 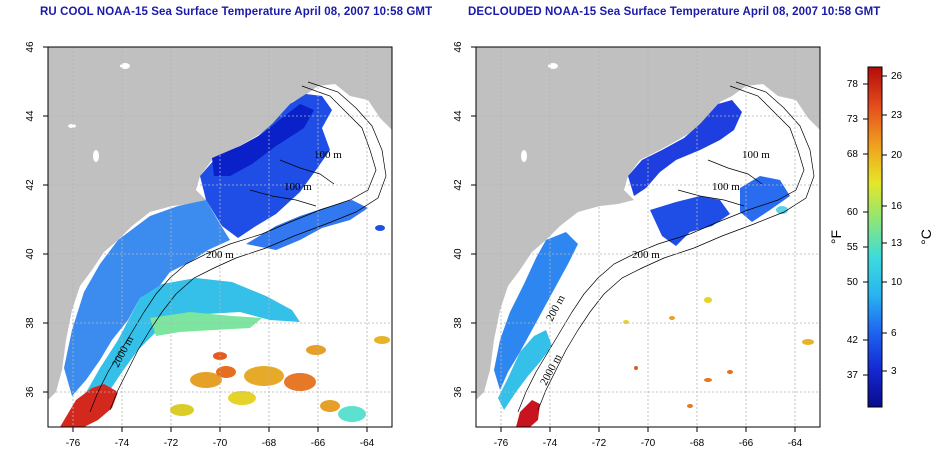 What do you see at coordinates (30, 323) in the screenshot?
I see `left-ytick: 38` at bounding box center [30, 323].